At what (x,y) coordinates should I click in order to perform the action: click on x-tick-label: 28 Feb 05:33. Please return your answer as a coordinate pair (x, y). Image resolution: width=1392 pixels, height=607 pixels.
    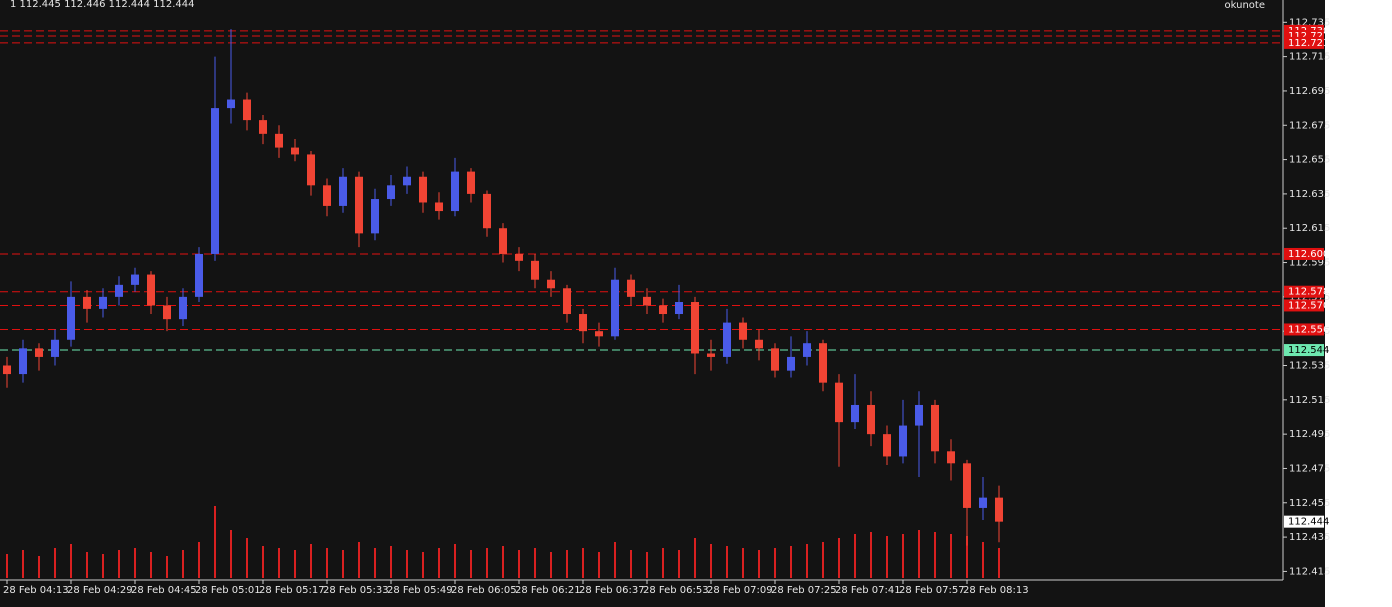
    Looking at the image, I should click on (356, 590).